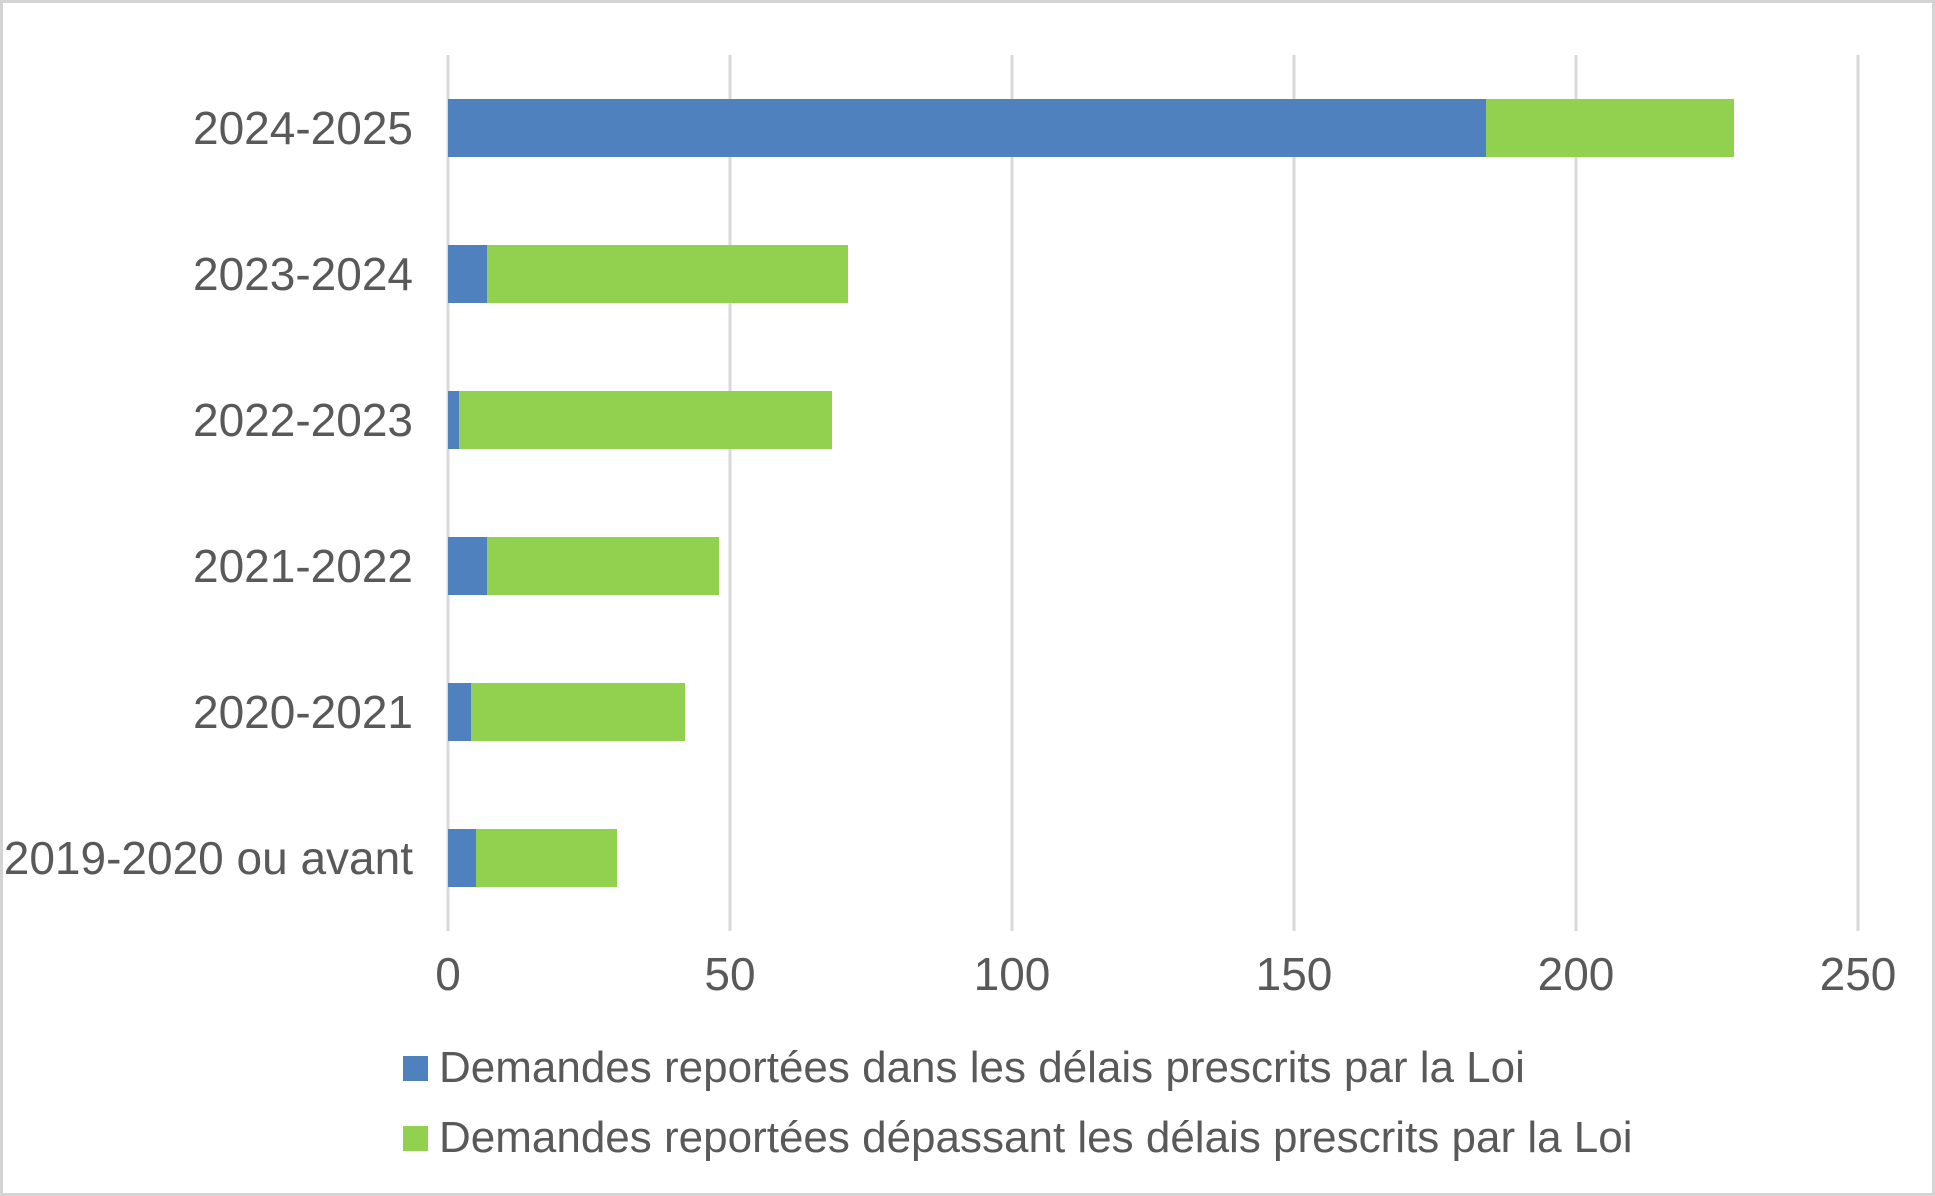  Describe the element at coordinates (448, 974) in the screenshot. I see `x-axis-tick-label: 0` at that location.